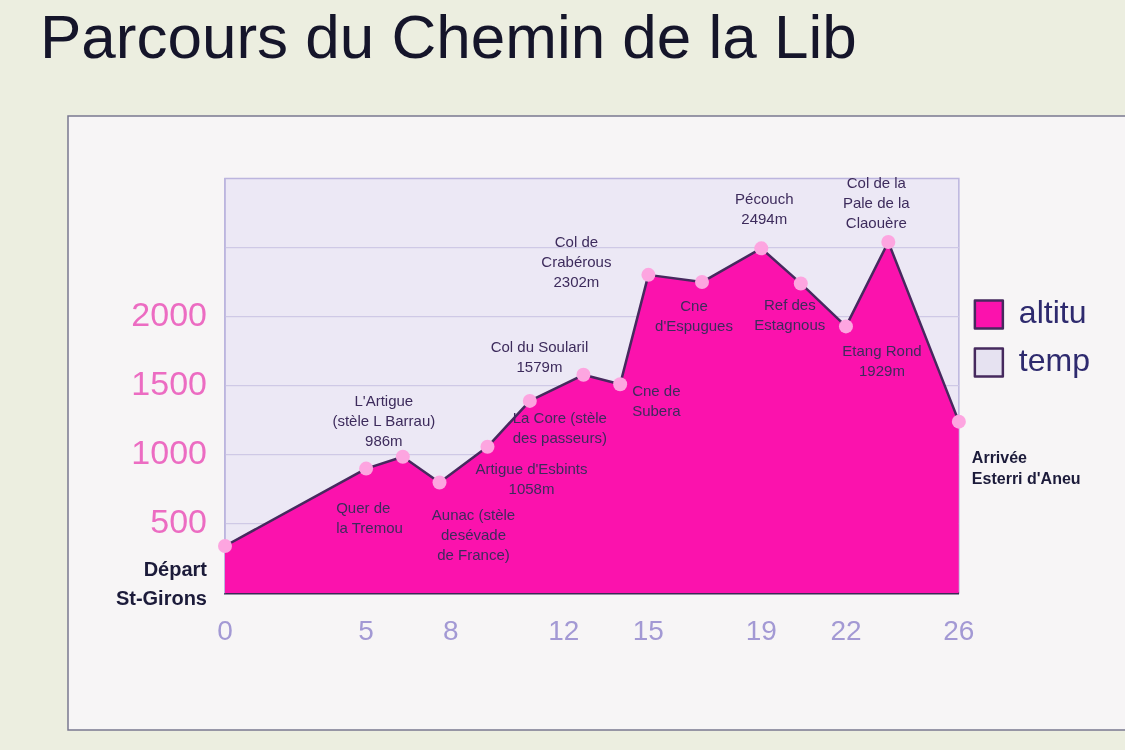  I want to click on y-tick-label: 1500, so click(169, 383).